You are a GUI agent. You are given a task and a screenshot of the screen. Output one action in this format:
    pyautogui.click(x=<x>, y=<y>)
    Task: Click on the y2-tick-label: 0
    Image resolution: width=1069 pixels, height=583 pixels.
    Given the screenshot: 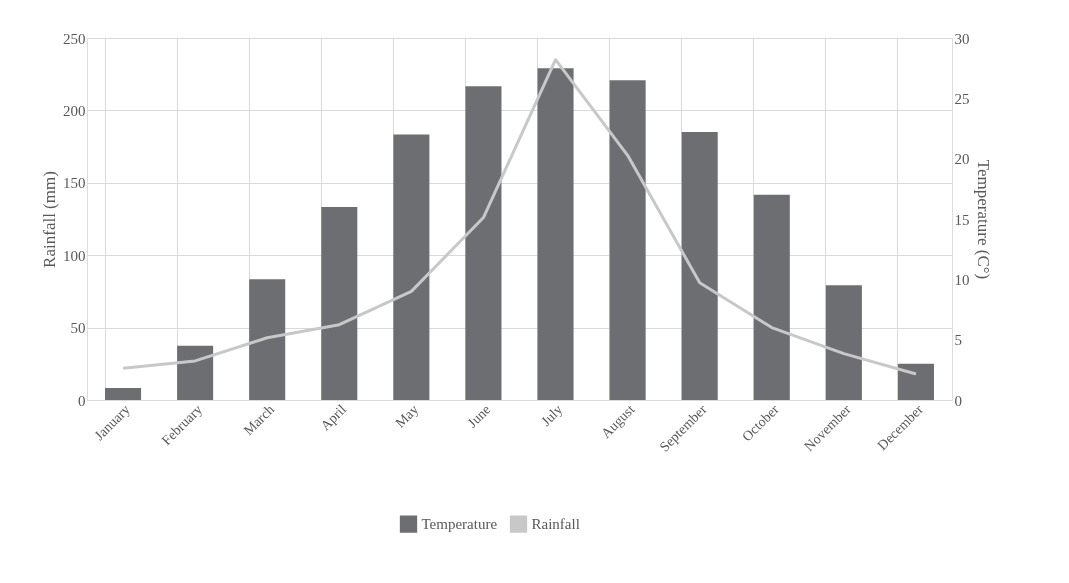 What is the action you would take?
    pyautogui.click(x=958, y=400)
    